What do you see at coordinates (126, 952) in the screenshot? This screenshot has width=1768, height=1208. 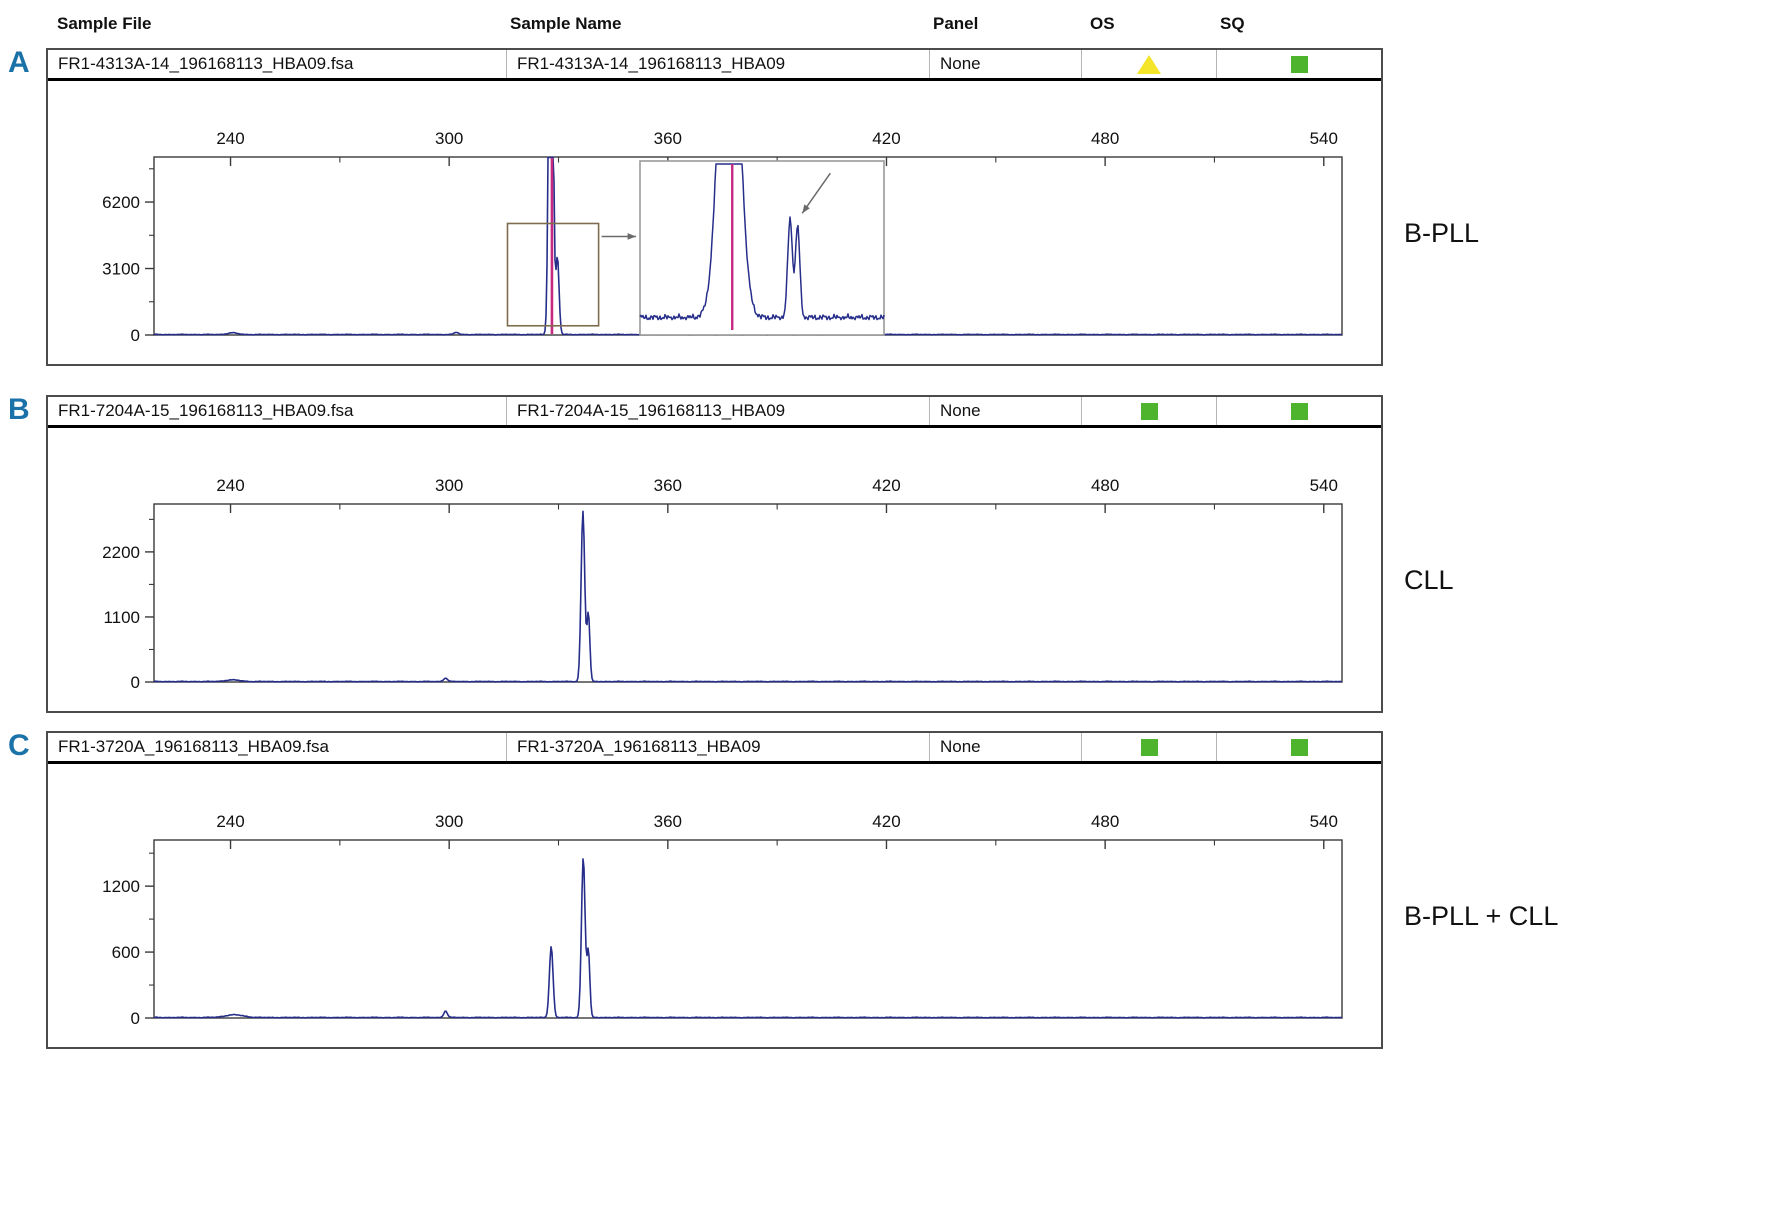 I see `y-tick-label: 600` at bounding box center [126, 952].